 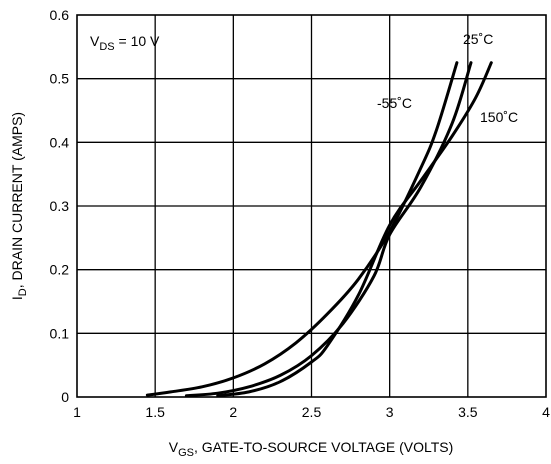 What do you see at coordinates (394, 103) in the screenshot?
I see `series-label-minus55c: -55˚C` at bounding box center [394, 103].